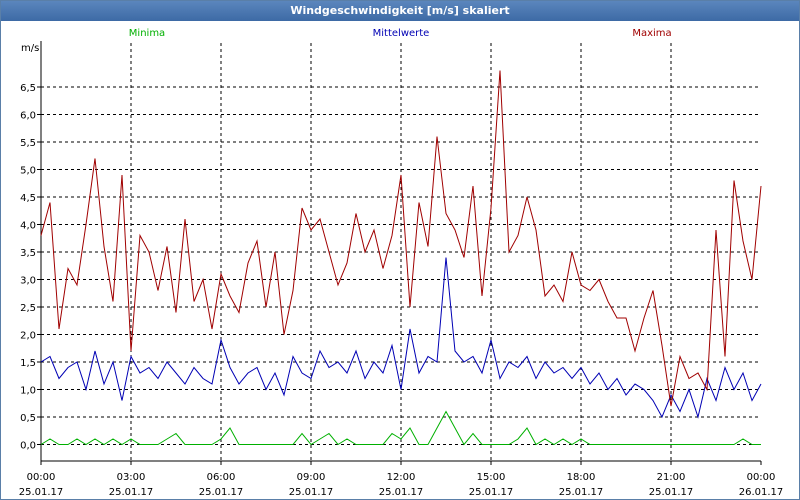 This screenshot has height=500, width=800. What do you see at coordinates (30, 48) in the screenshot?
I see `y-axis-label: m/s` at bounding box center [30, 48].